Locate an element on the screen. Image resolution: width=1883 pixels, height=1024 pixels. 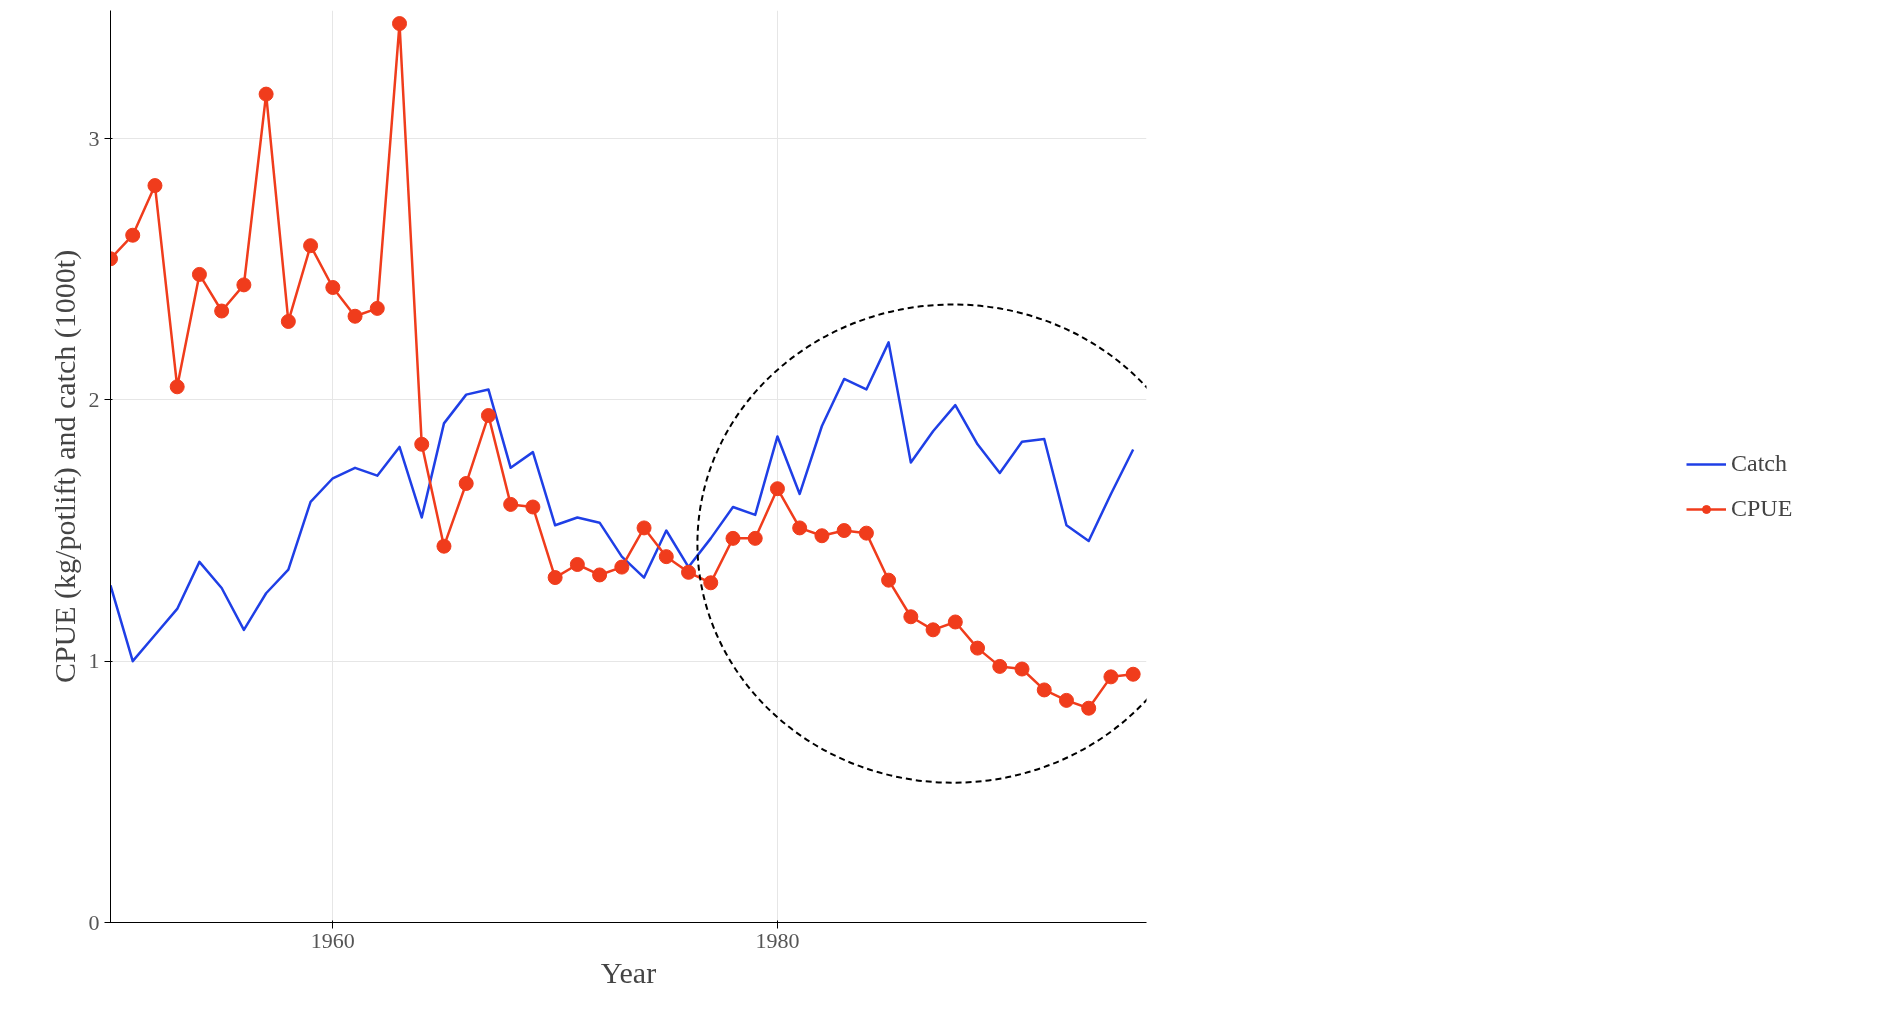
y-tick-label: 2 is located at coordinates (94, 399).